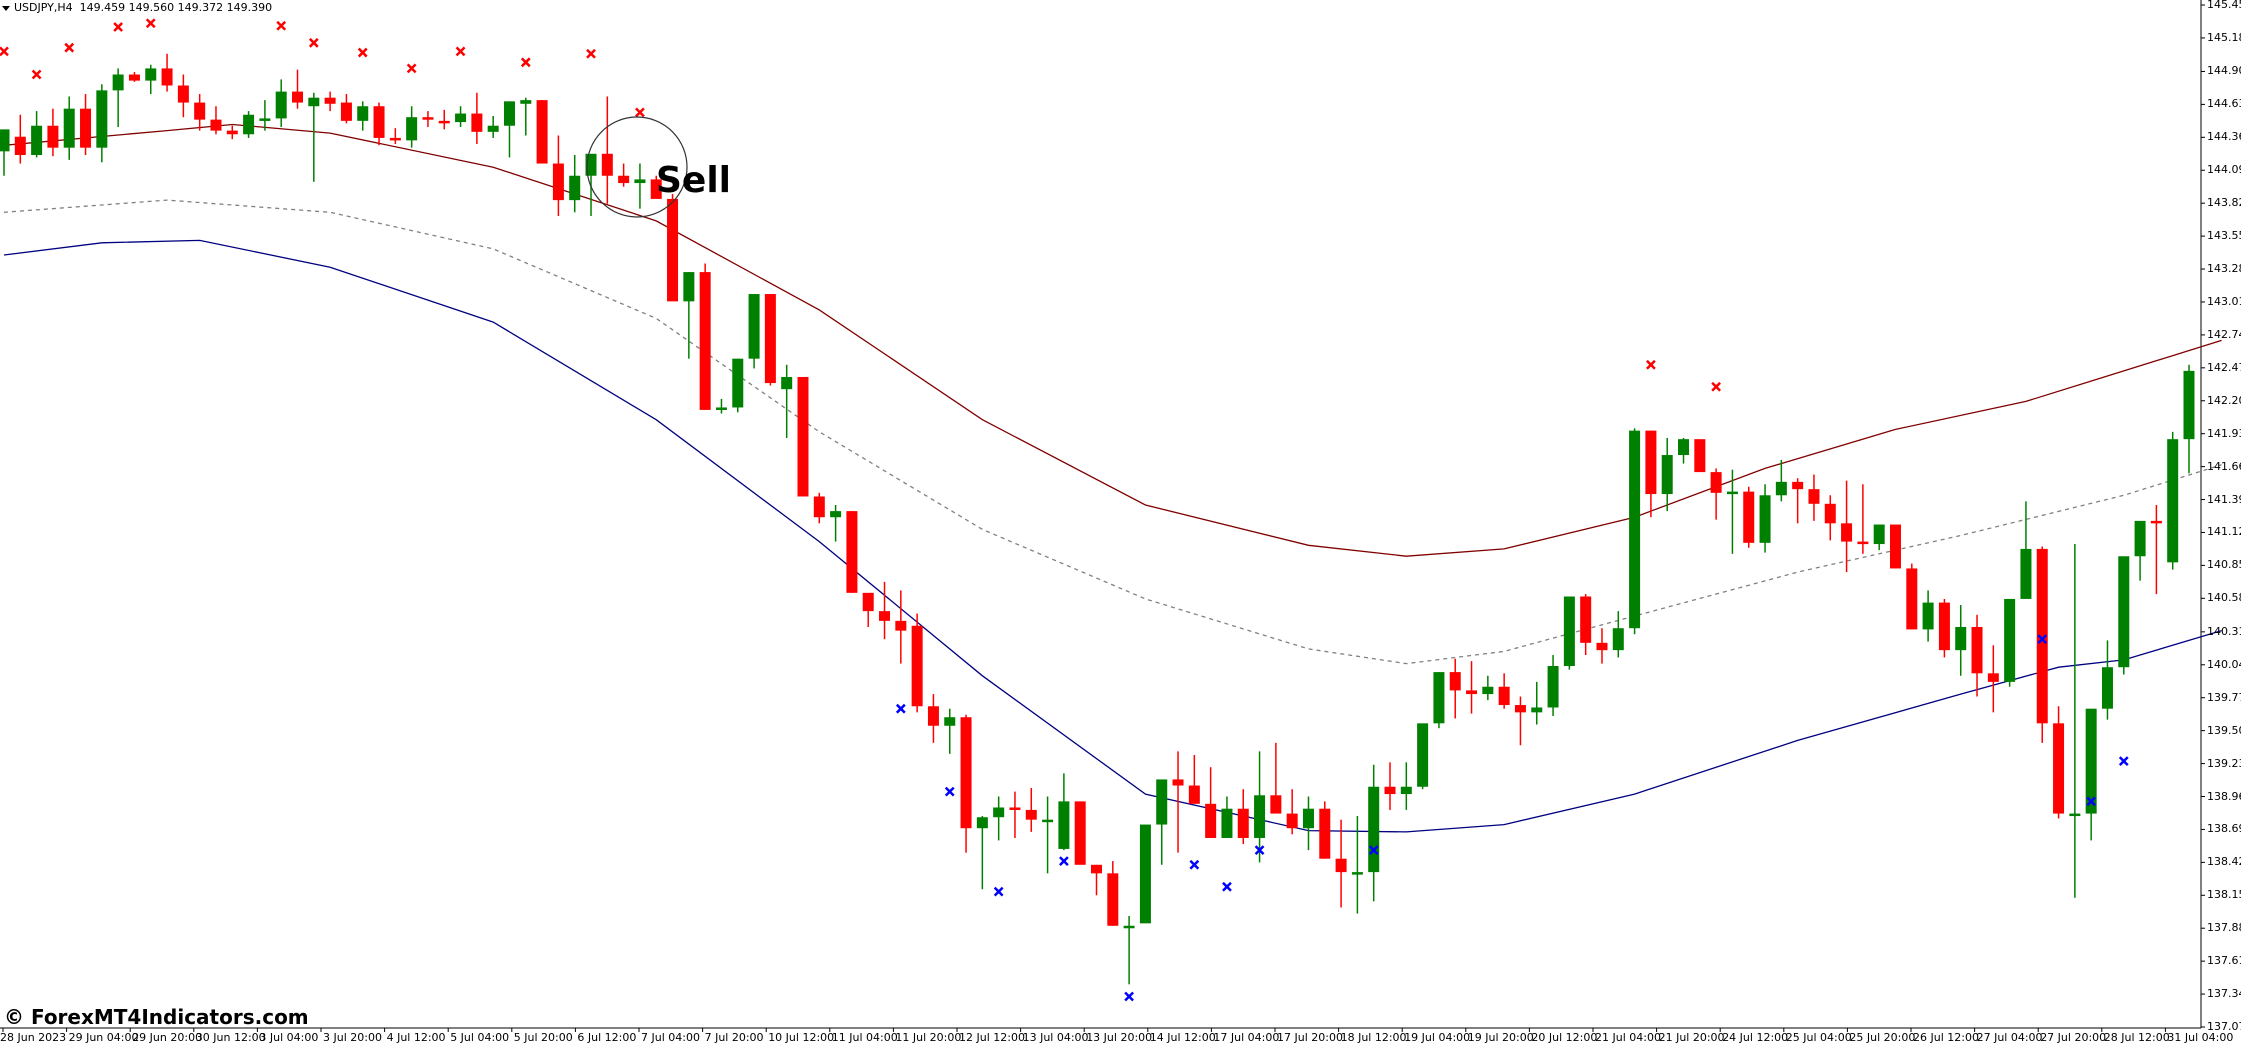  I want to click on price-tick-label: 141.665, so click(2224, 466).